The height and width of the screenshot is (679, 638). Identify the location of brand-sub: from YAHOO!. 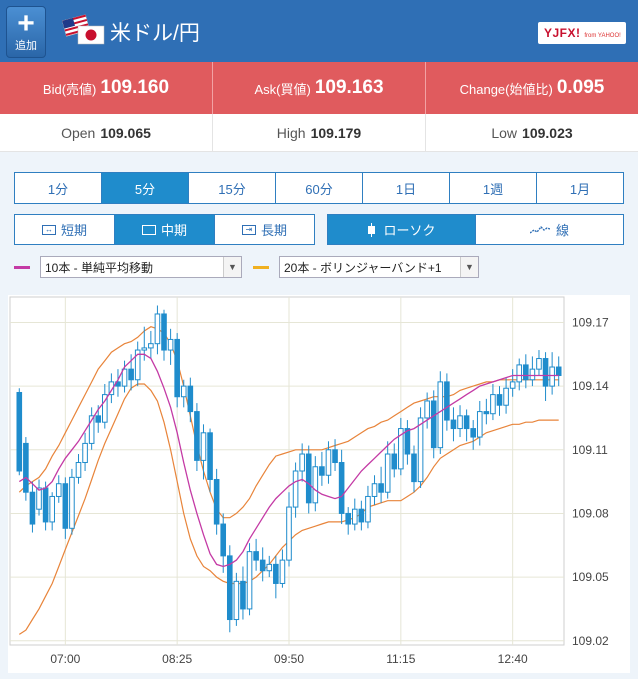
(602, 36).